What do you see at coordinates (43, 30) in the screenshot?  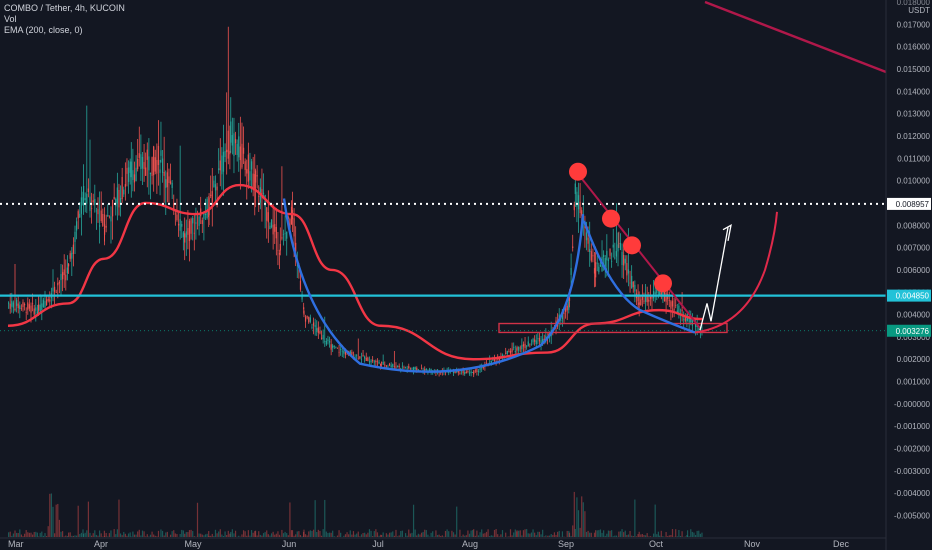 I see `legend-indicator: EMA (200, close, 0)` at bounding box center [43, 30].